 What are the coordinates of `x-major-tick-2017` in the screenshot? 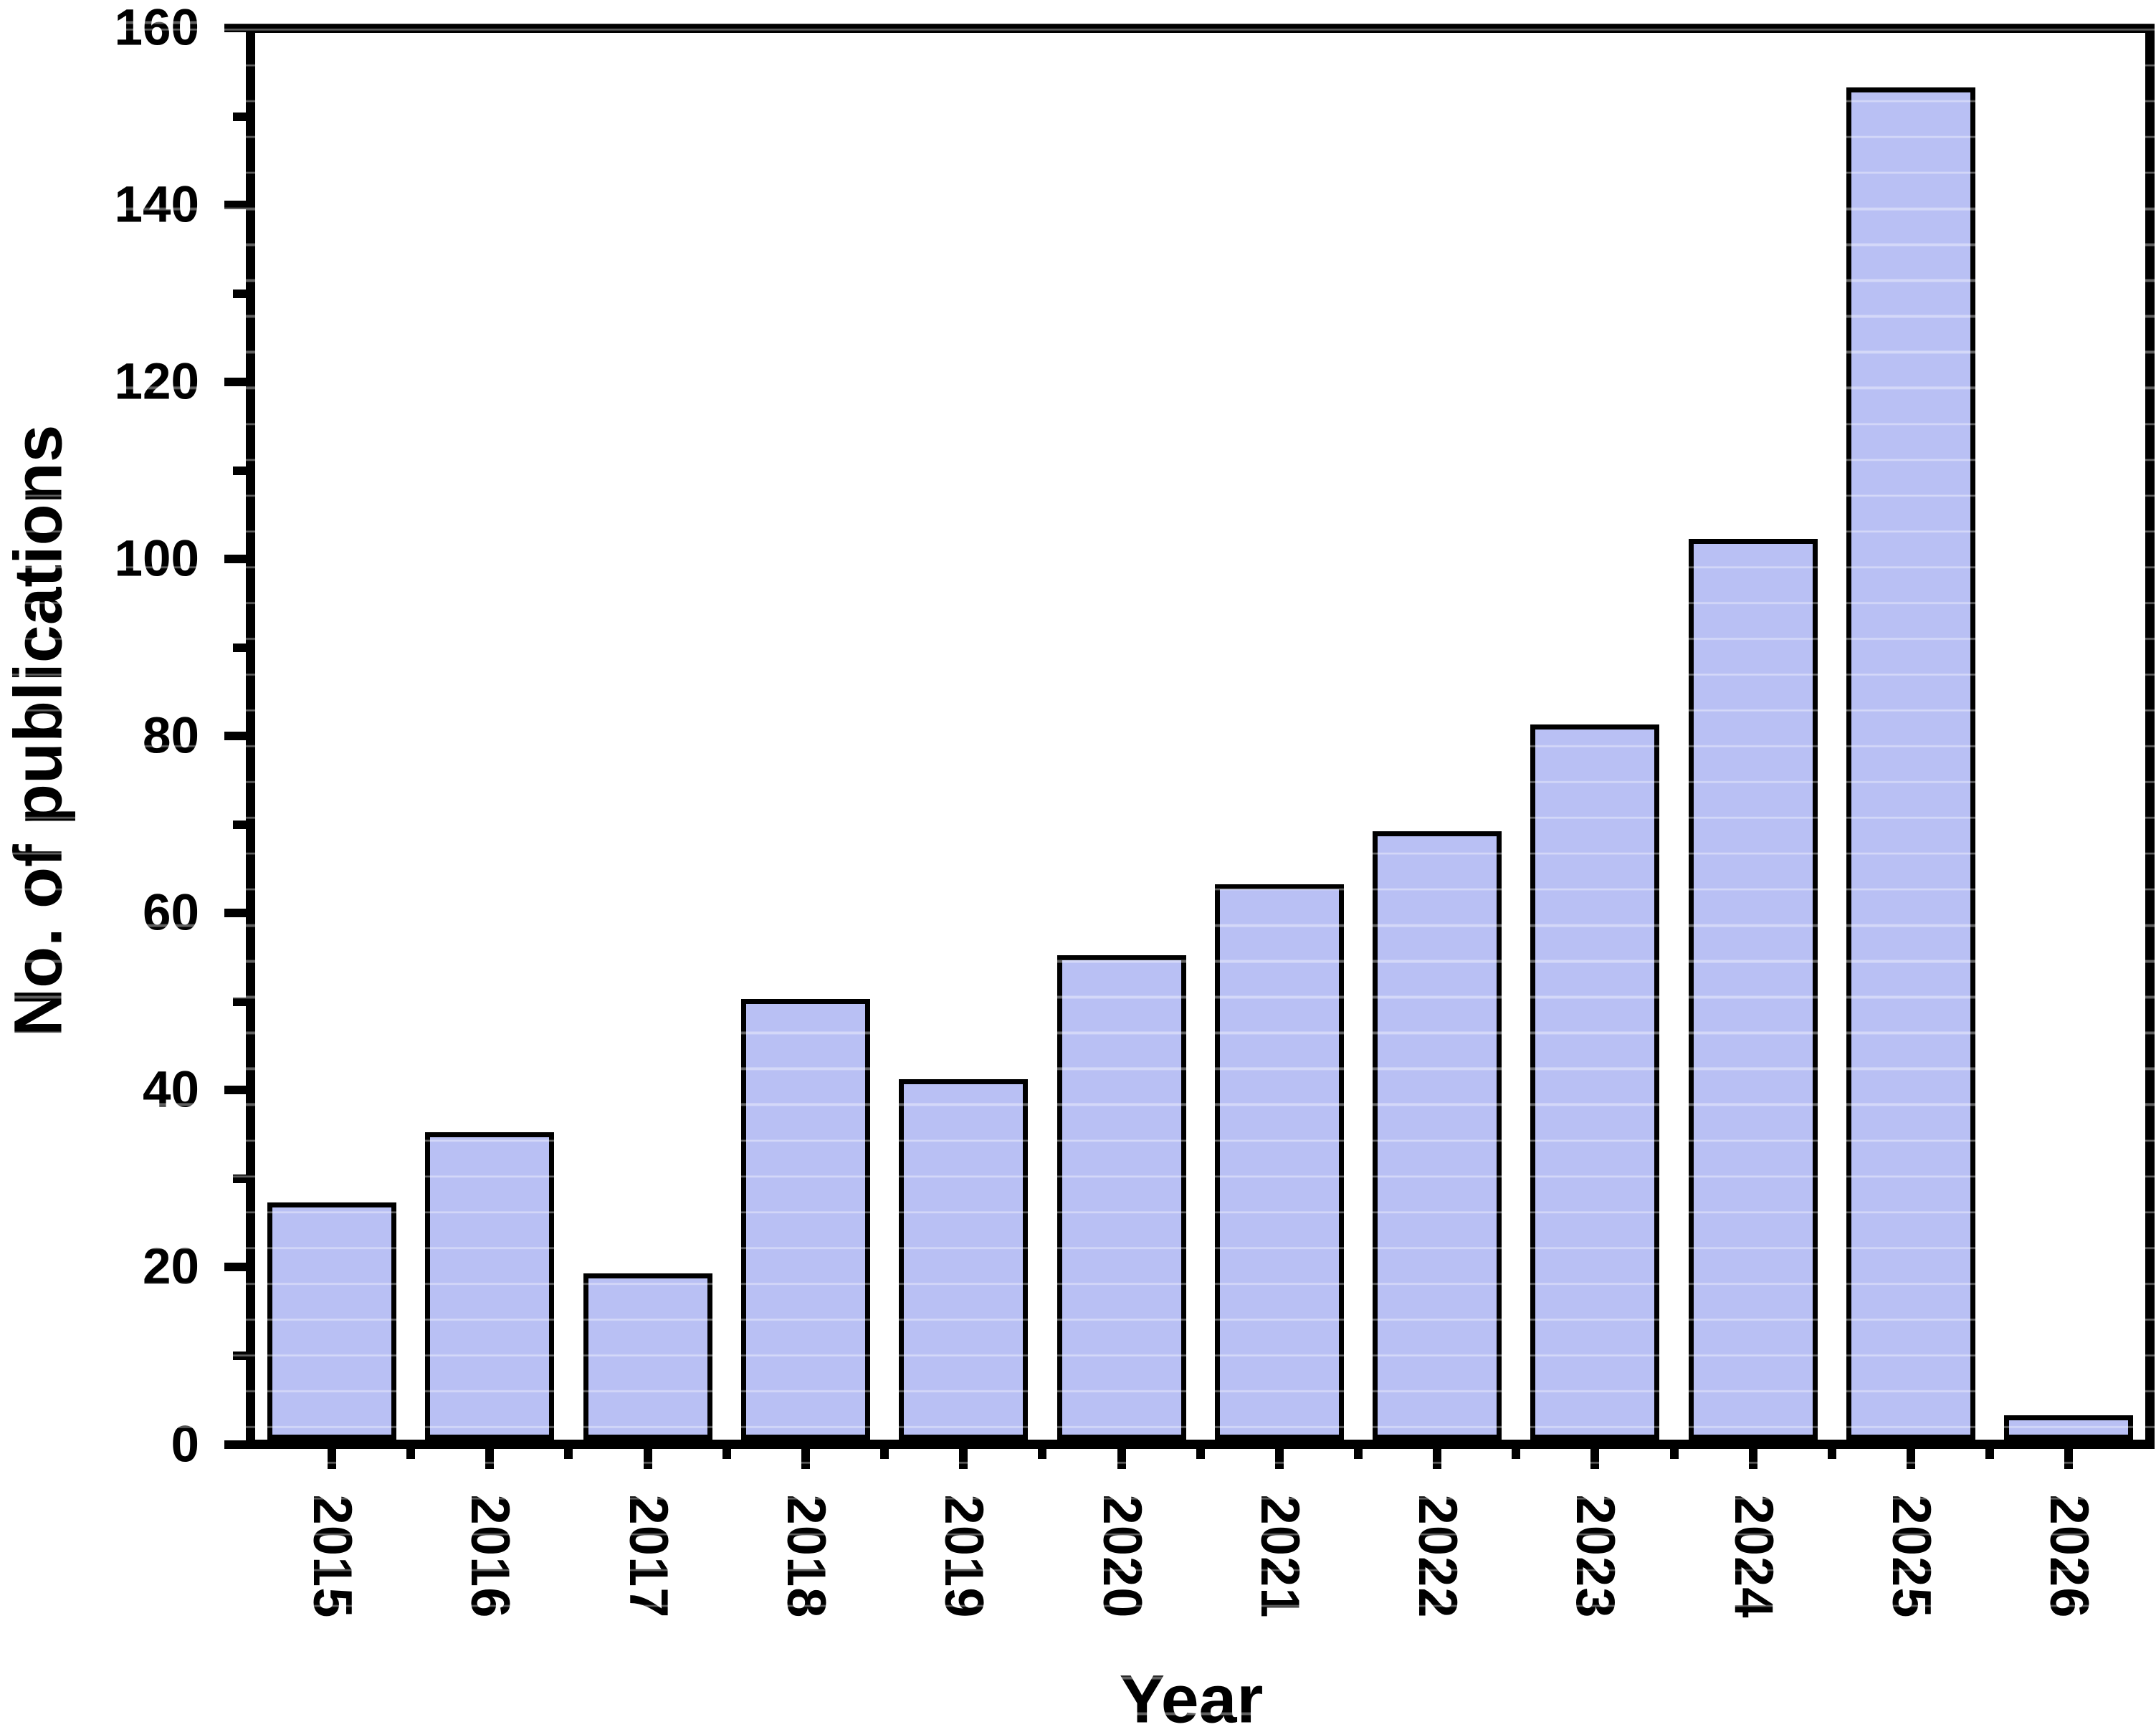 It's located at (648, 1459).